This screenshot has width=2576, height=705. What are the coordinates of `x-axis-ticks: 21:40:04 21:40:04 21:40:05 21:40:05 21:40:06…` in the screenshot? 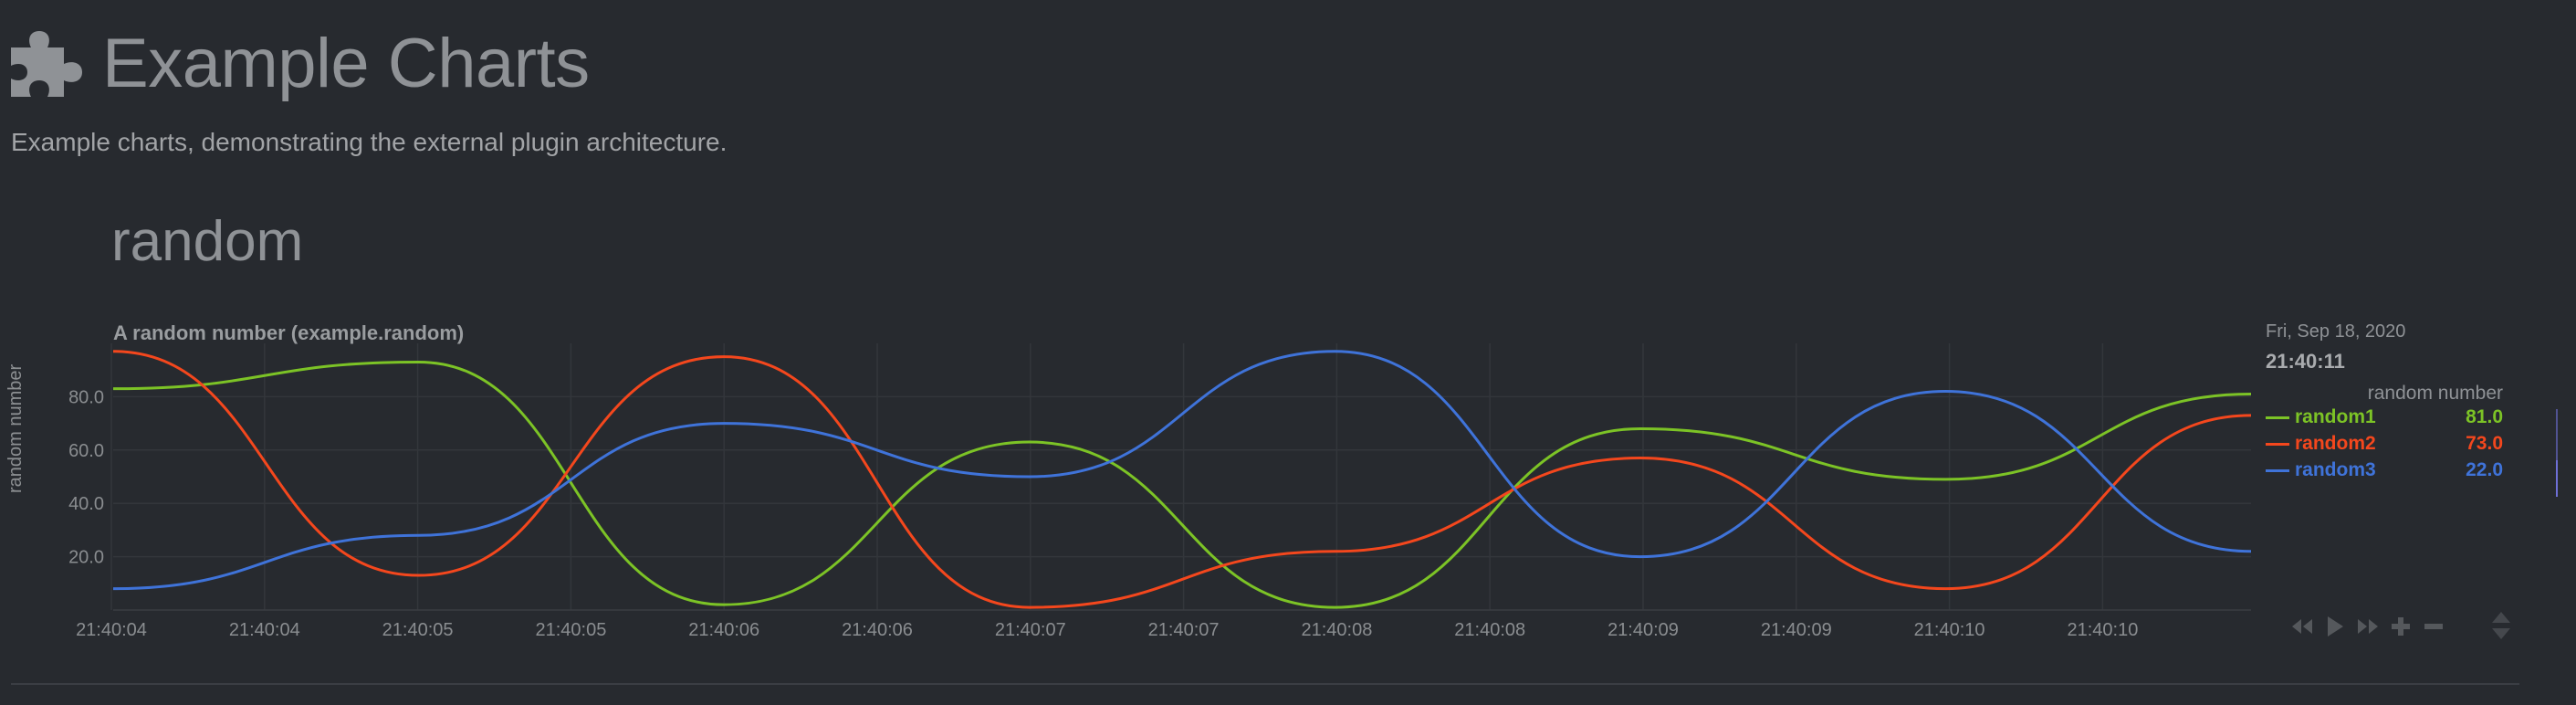 It's located at (1107, 630).